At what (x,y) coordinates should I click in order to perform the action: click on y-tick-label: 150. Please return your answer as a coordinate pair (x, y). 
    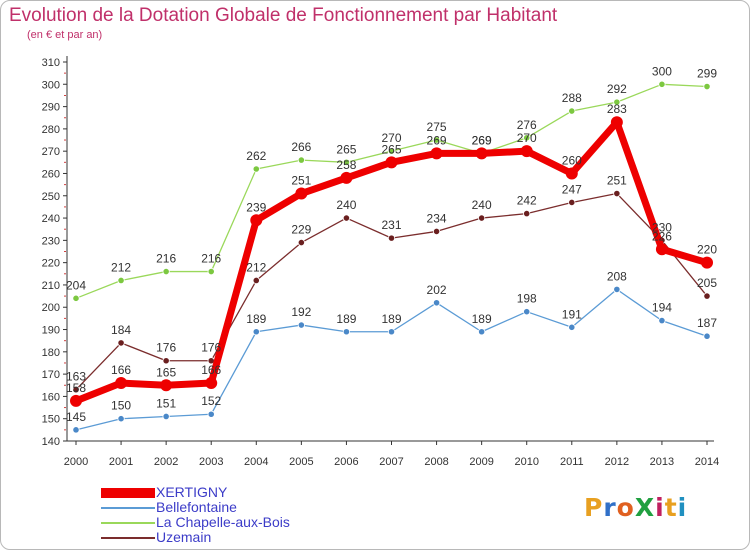
    Looking at the image, I should click on (51, 420).